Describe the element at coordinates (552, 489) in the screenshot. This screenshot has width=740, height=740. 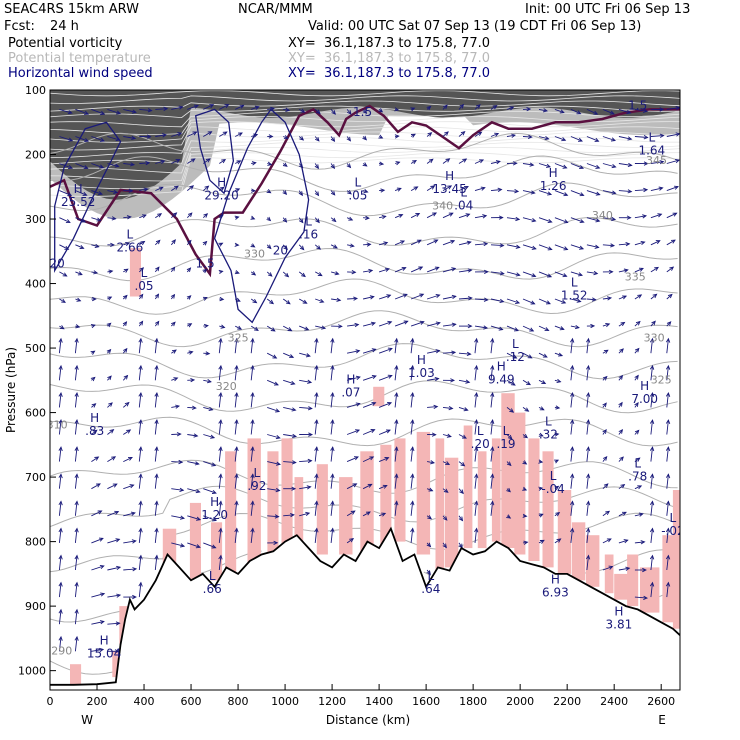
I see `extremum-value: -.04` at that location.